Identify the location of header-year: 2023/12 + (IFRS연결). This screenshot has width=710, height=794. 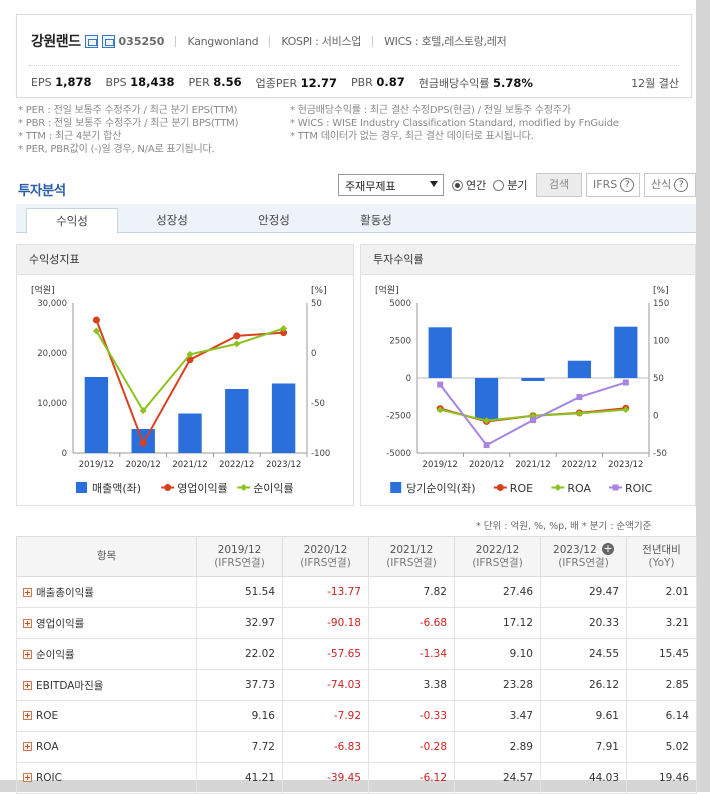
(583, 556).